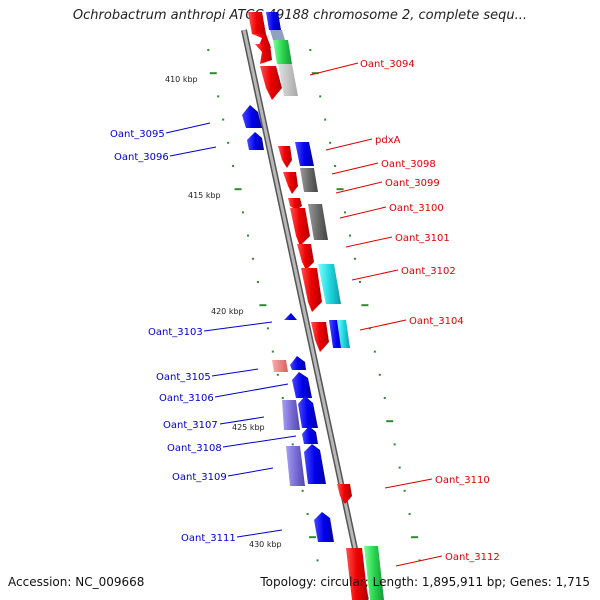  Describe the element at coordinates (186, 398) in the screenshot. I see `gene-label-oant-3106: Oant_3106` at that location.